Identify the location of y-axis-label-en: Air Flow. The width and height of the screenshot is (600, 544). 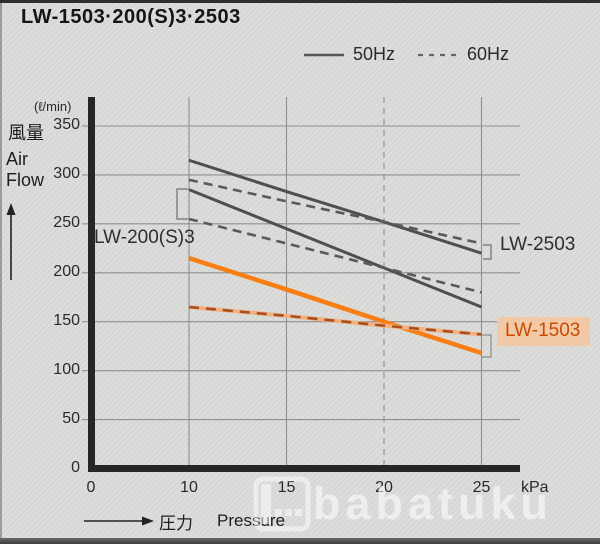
(25, 169).